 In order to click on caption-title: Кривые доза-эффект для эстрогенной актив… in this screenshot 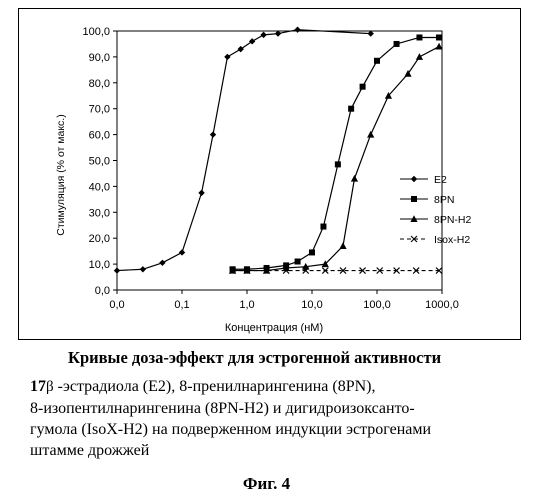, I will do `click(254, 358)`.